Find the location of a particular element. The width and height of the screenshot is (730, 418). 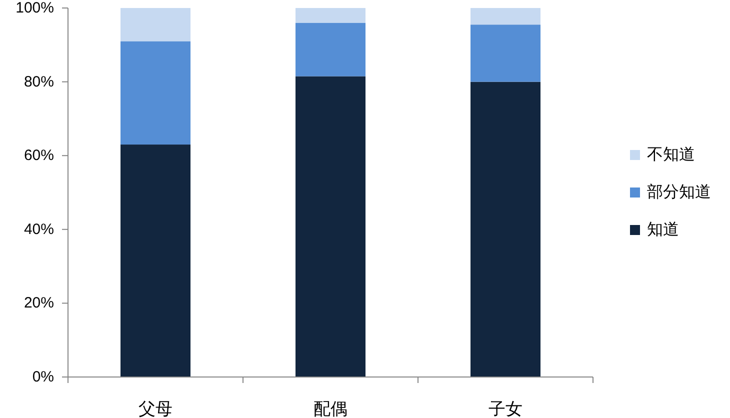

x-tick-label: 父母 is located at coordinates (155, 409).